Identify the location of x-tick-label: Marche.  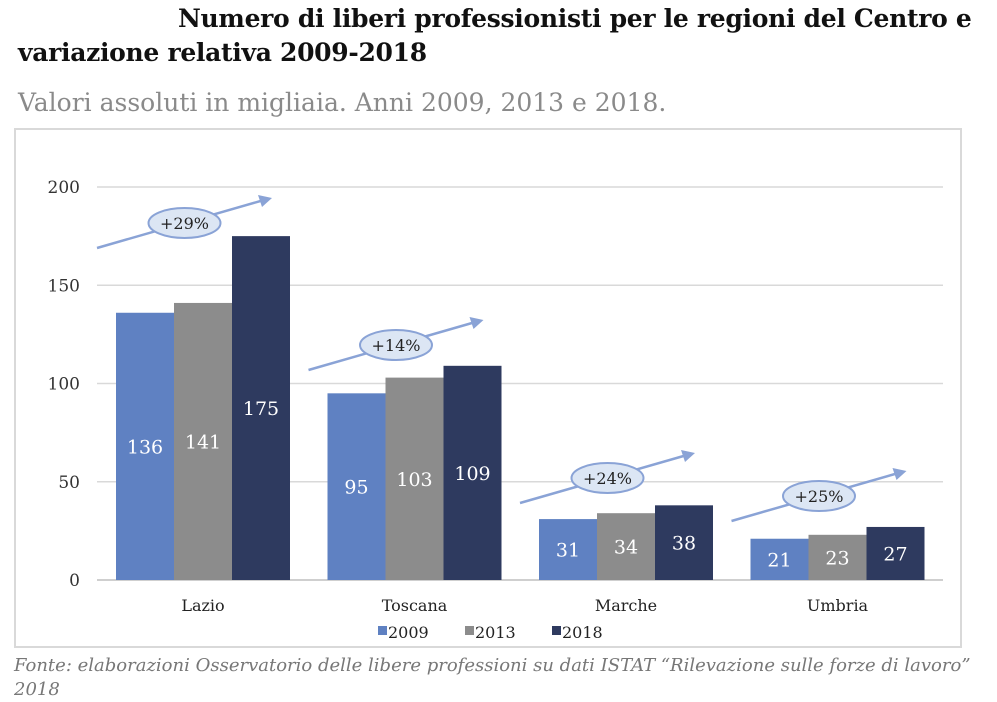
(626, 605).